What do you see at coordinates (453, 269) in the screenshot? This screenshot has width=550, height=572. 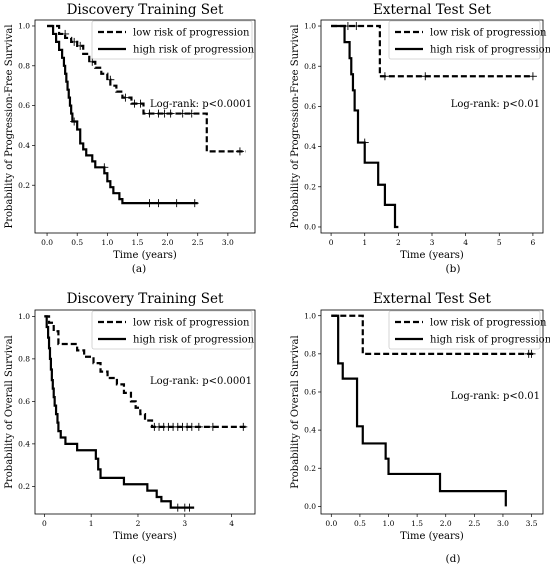 I see `panel-label: (b)` at bounding box center [453, 269].